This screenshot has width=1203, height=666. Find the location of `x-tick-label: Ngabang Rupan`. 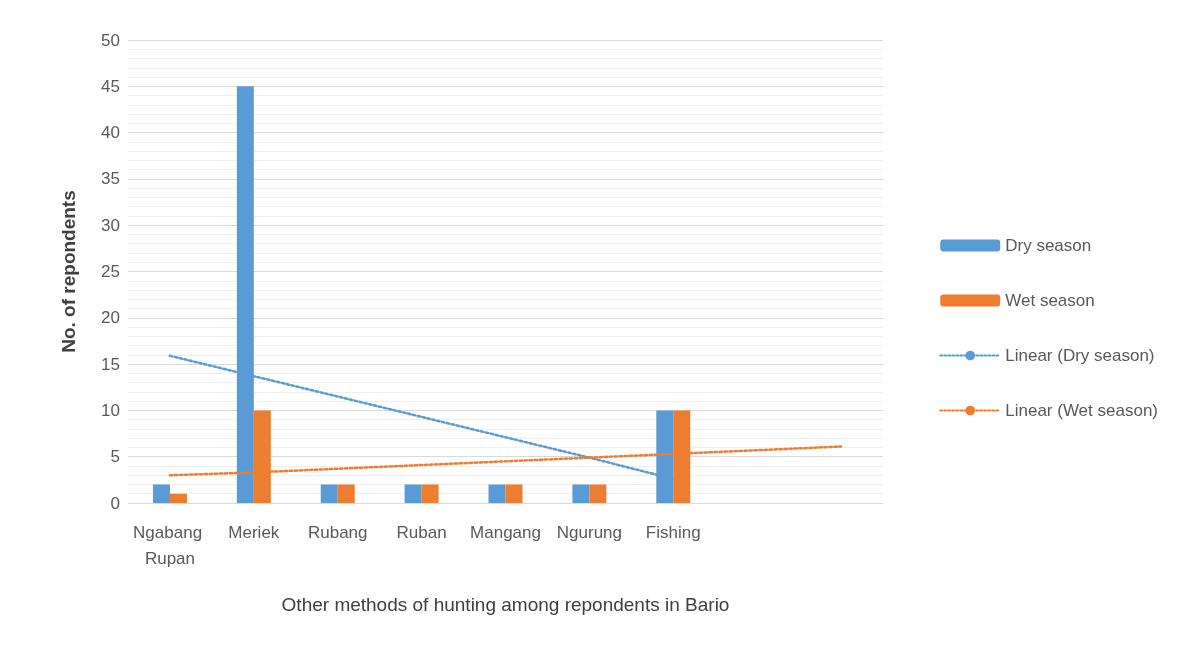

x-tick-label: Ngabang Rupan is located at coordinates (170, 545).